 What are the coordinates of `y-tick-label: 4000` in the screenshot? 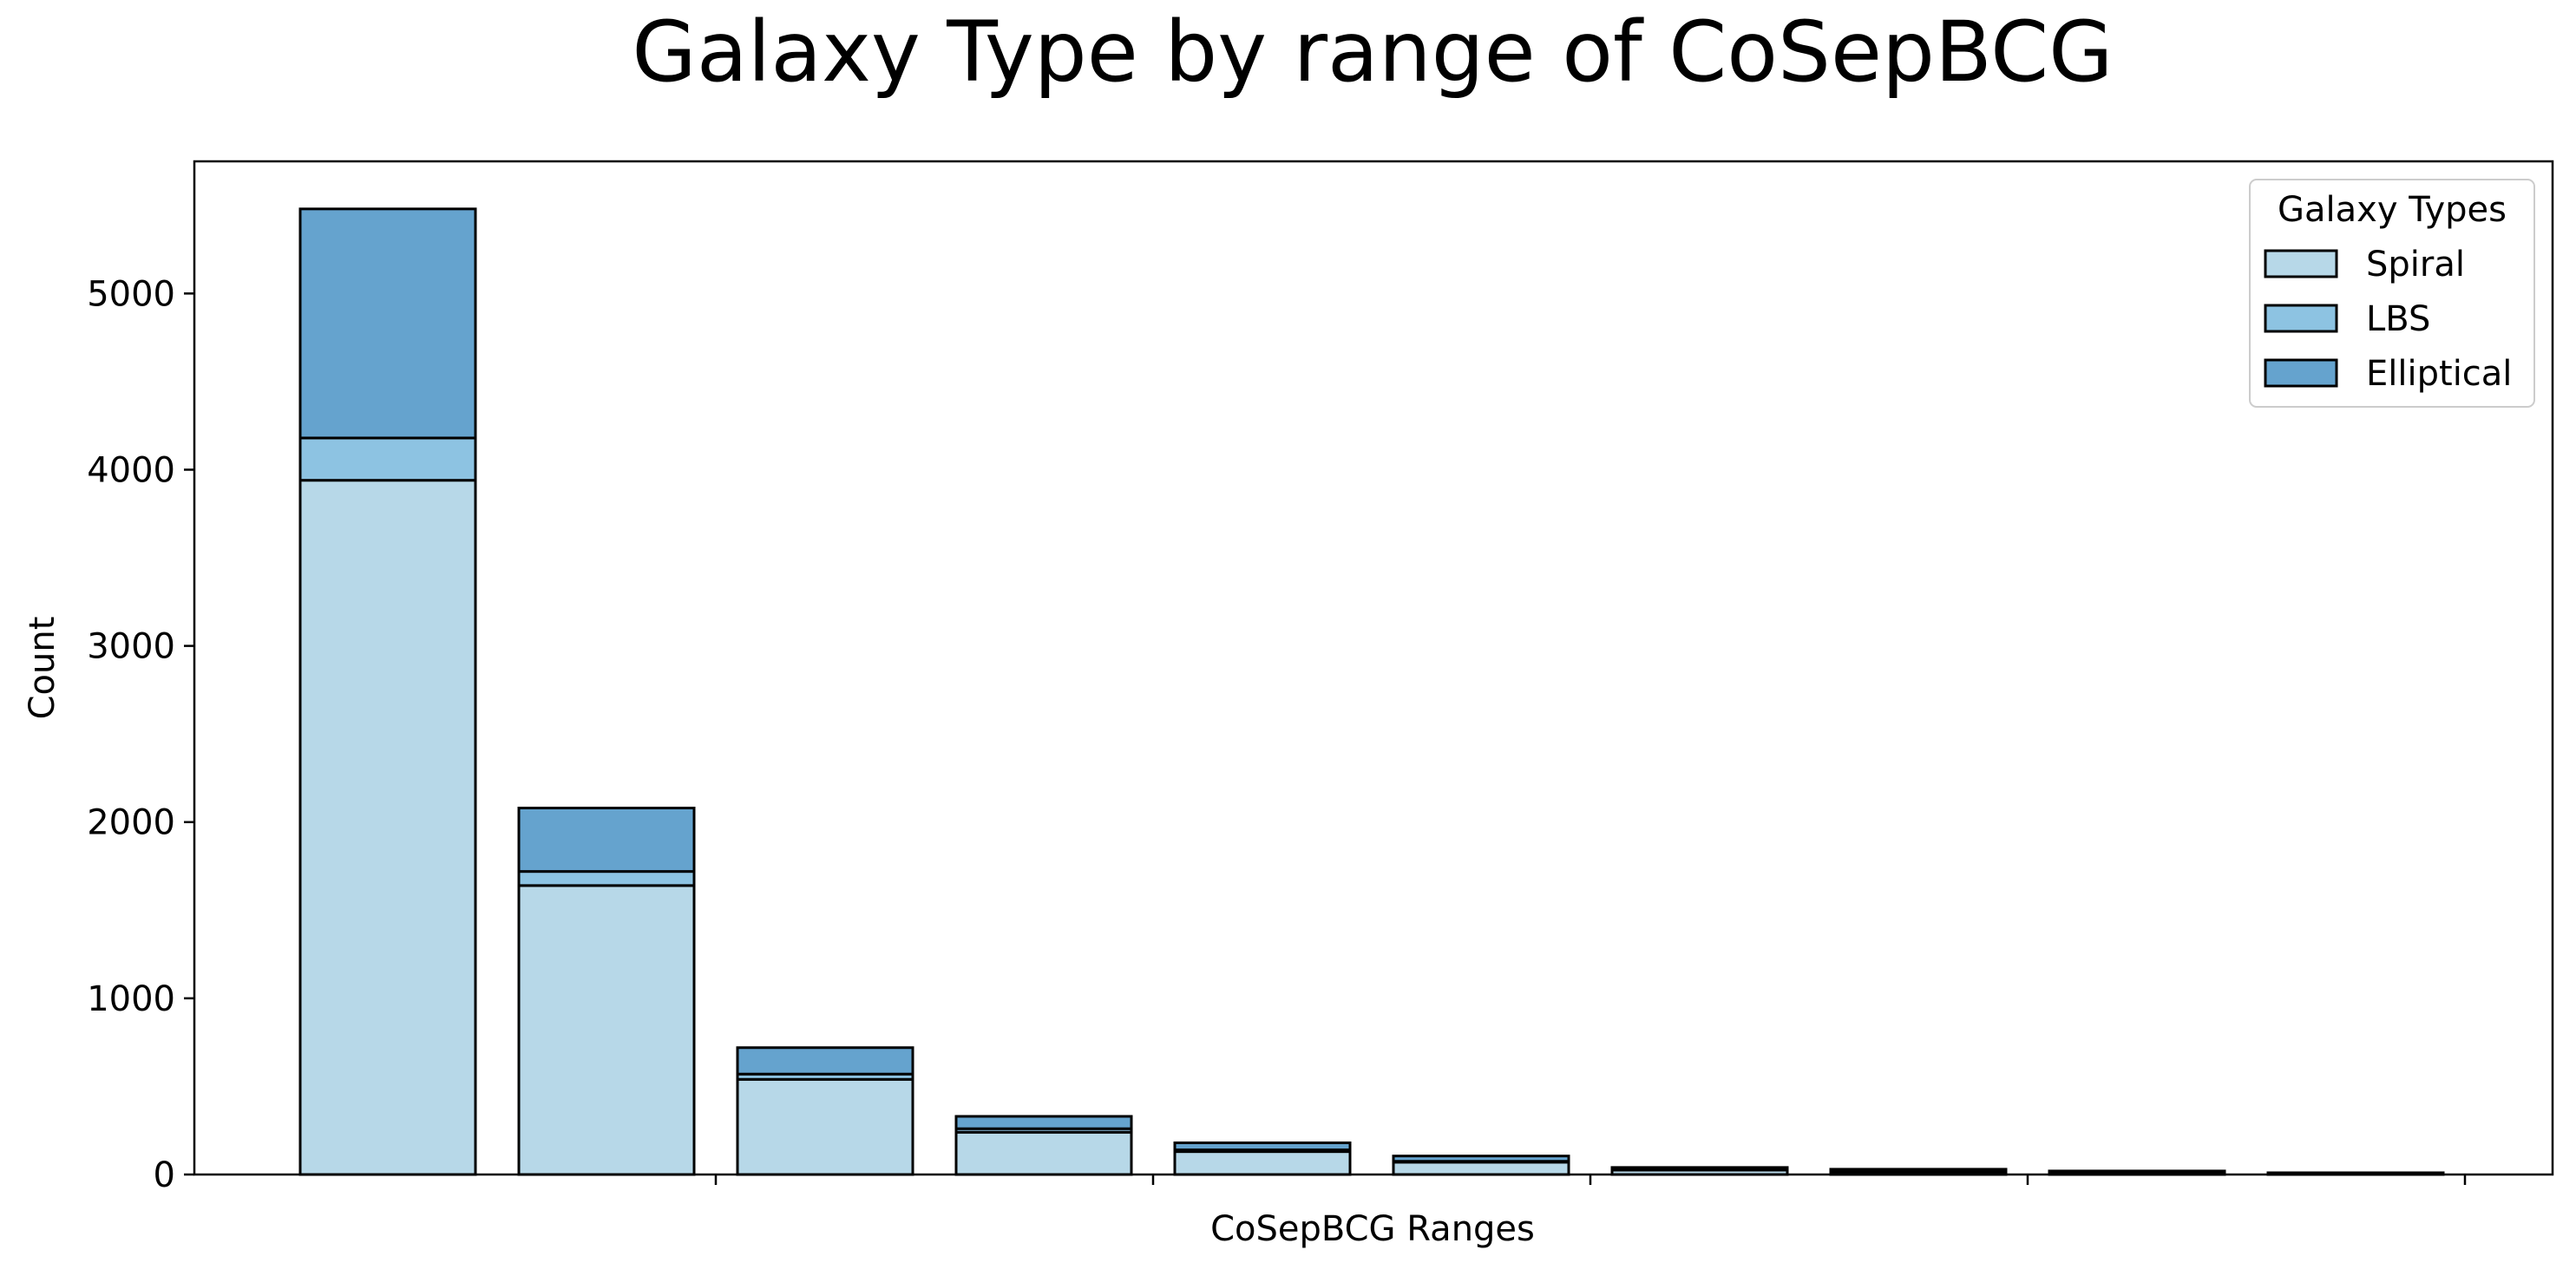 It's located at (131, 470).